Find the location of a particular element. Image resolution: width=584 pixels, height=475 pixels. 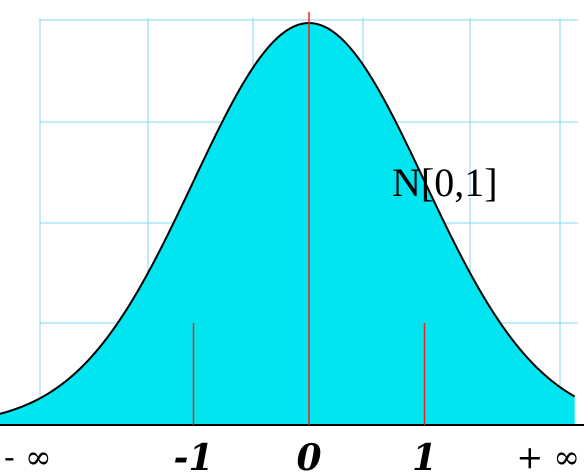

x-tick-labels: -1 0 1 is located at coordinates (306, 456).